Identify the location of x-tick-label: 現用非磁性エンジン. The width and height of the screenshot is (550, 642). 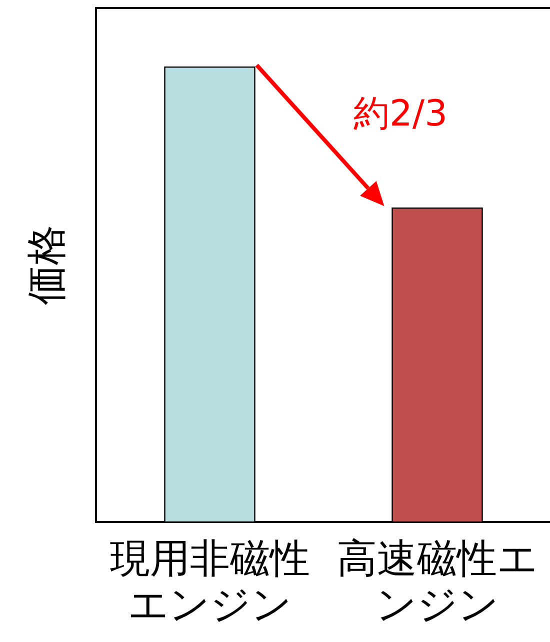
(209, 582).